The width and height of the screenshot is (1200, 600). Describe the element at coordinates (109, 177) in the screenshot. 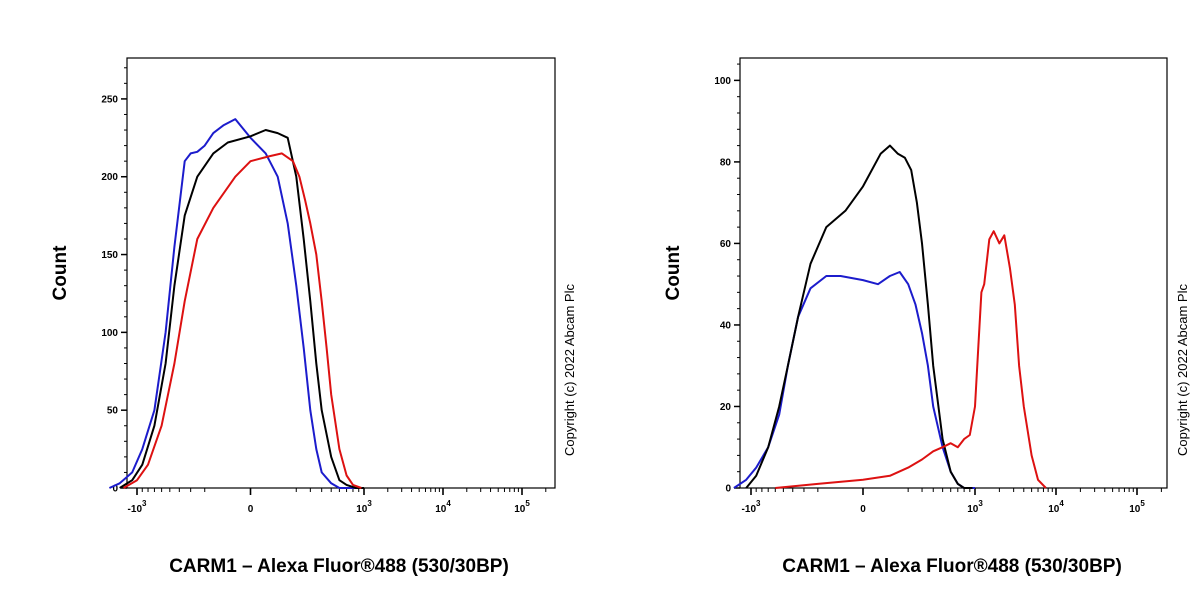

I see `y-tick-label: 200` at that location.